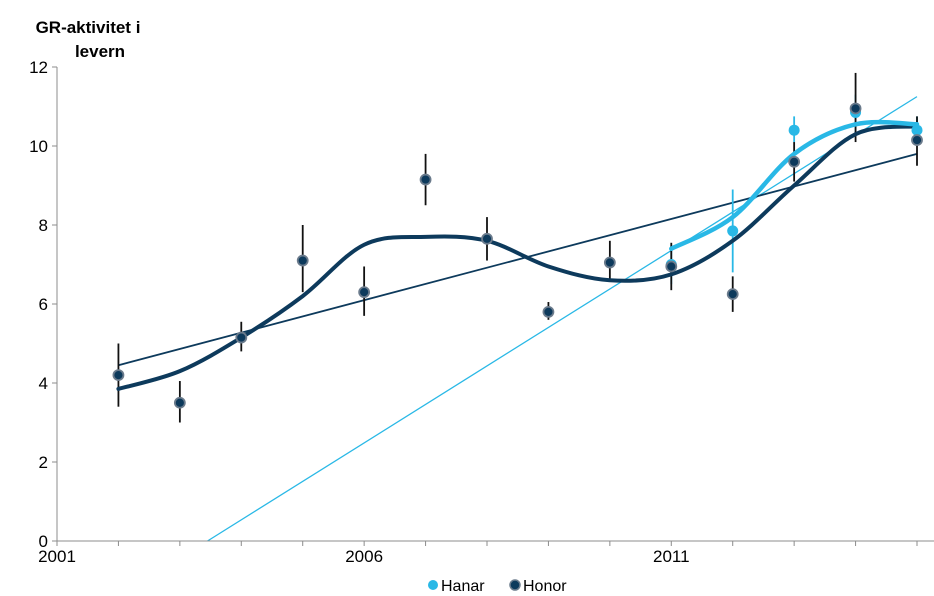  I want to click on y-tick-label: 12, so click(38, 67).